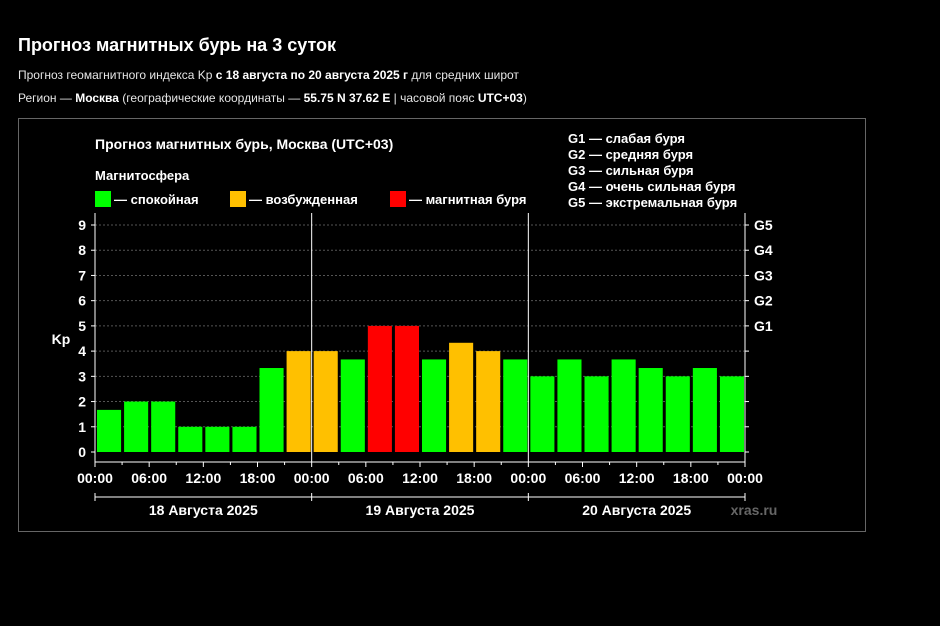  Describe the element at coordinates (763, 225) in the screenshot. I see `g-scale-label: G5` at that location.